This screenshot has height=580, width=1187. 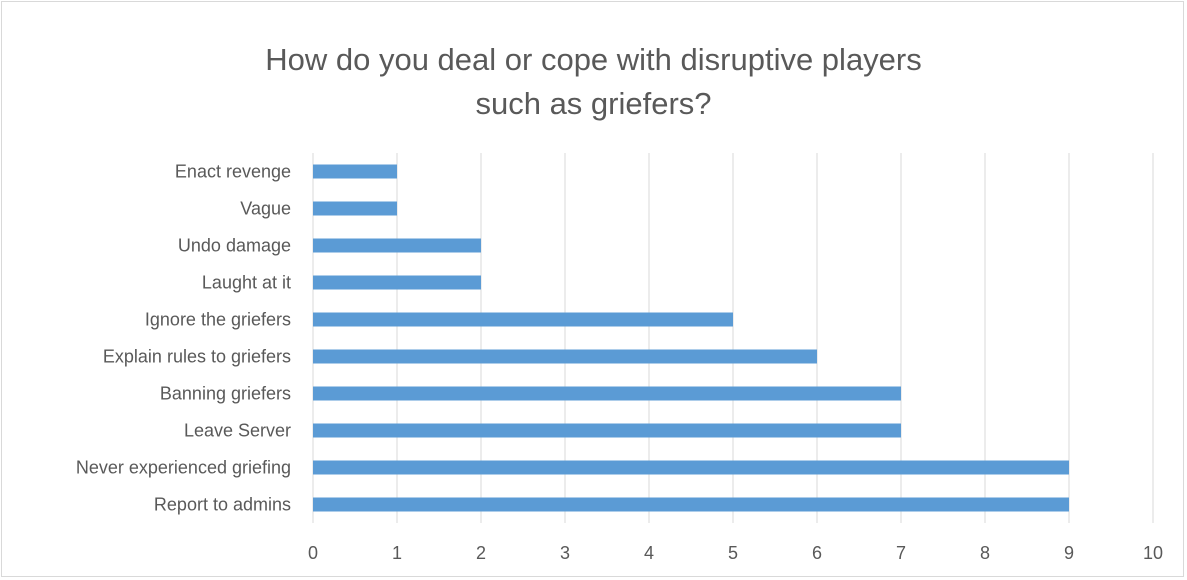 I want to click on x-tick-label-6: 6, so click(x=817, y=553).